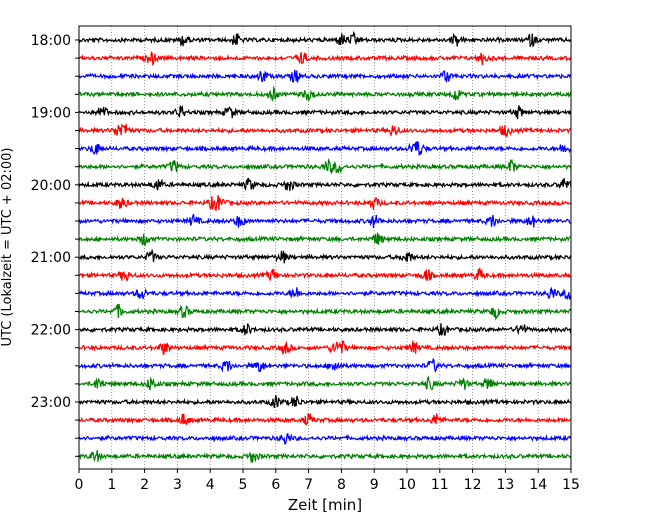 This screenshot has width=650, height=524. What do you see at coordinates (327, 481) in the screenshot?
I see `x-axis-ticks: 0 1 2 3 4 5 6 7 8 9 10 11 12 13 14 15` at bounding box center [327, 481].